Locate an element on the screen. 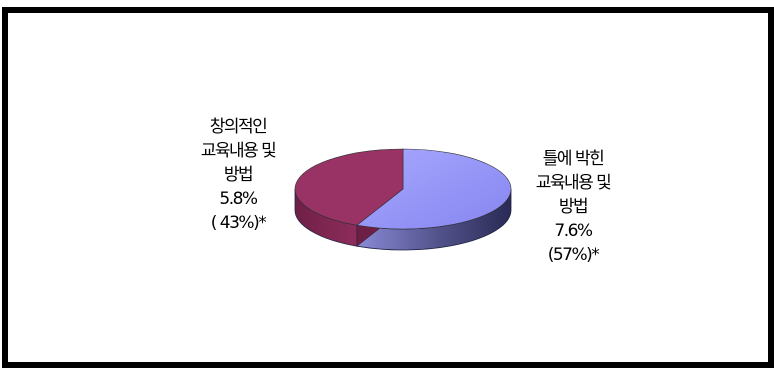  slice-share-label: ( 43%)* is located at coordinates (238, 223).